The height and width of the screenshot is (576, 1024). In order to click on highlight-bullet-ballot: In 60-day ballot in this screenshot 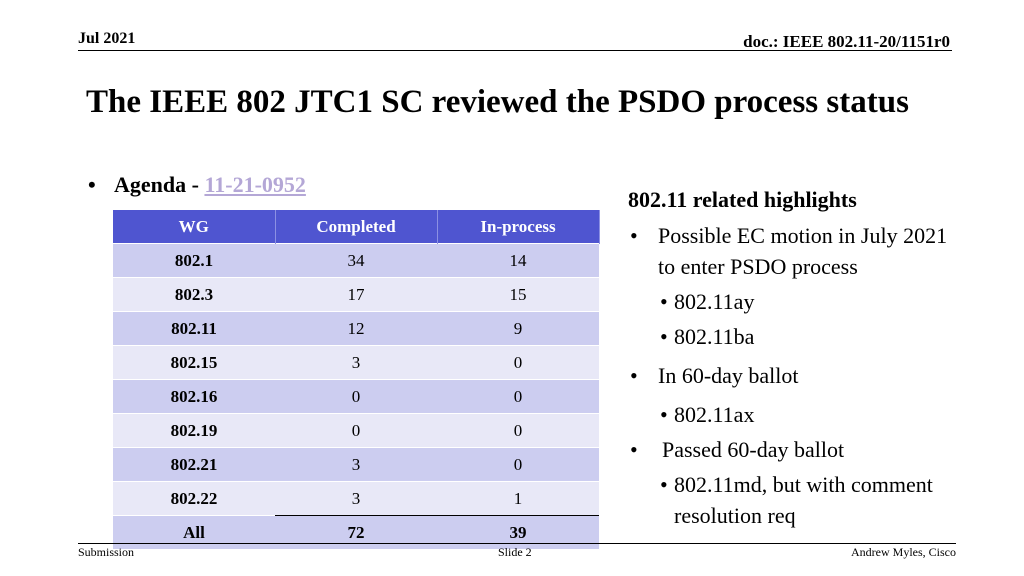, I will do `click(798, 375)`.